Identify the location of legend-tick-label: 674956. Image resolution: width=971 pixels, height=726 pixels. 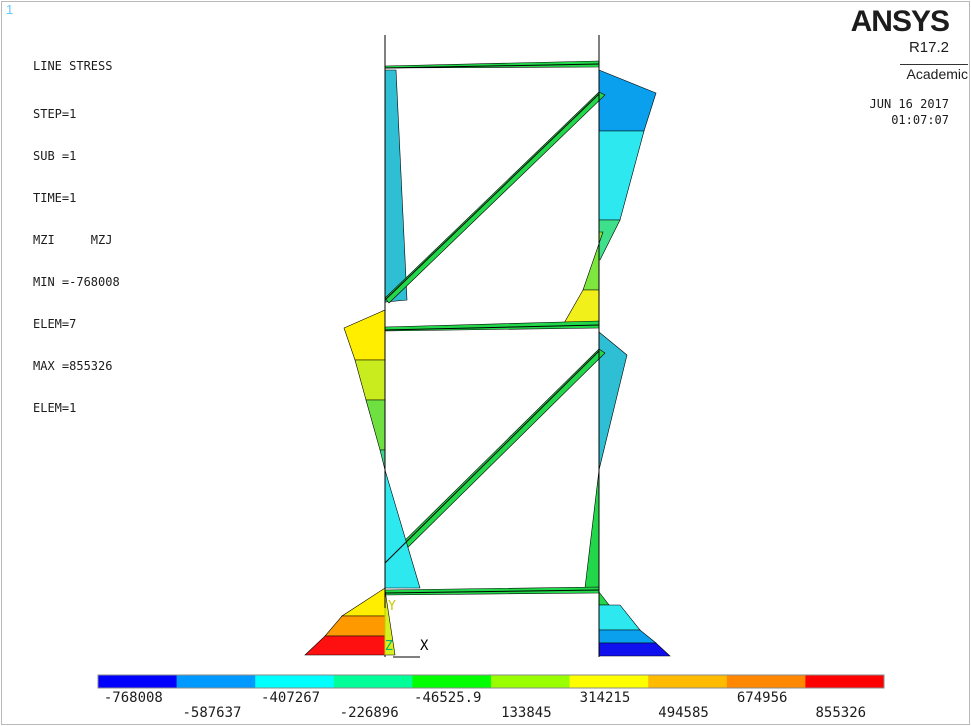
(762, 698).